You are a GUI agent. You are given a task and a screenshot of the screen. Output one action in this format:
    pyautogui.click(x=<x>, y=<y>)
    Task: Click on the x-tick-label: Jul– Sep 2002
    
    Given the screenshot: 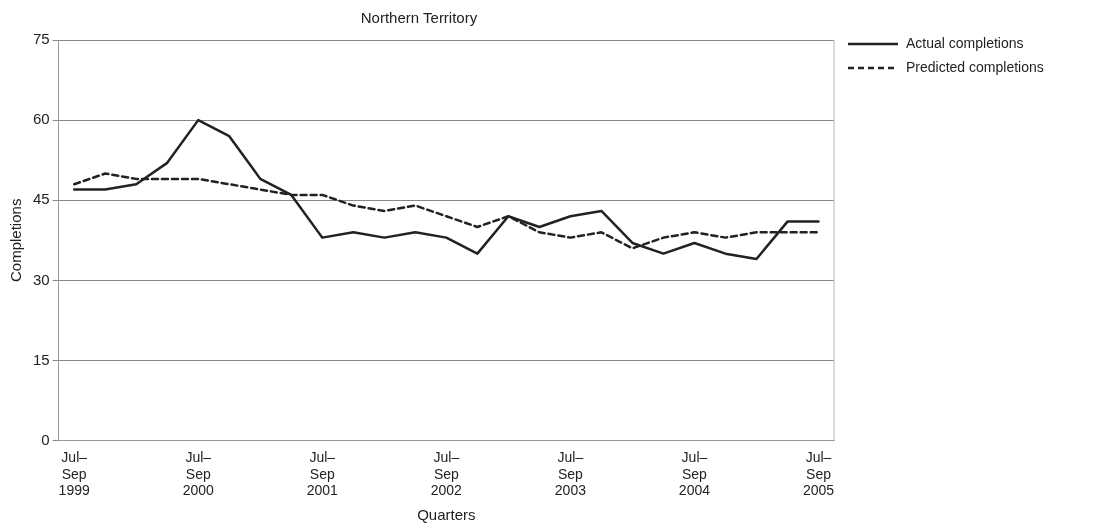 What is the action you would take?
    pyautogui.click(x=446, y=473)
    